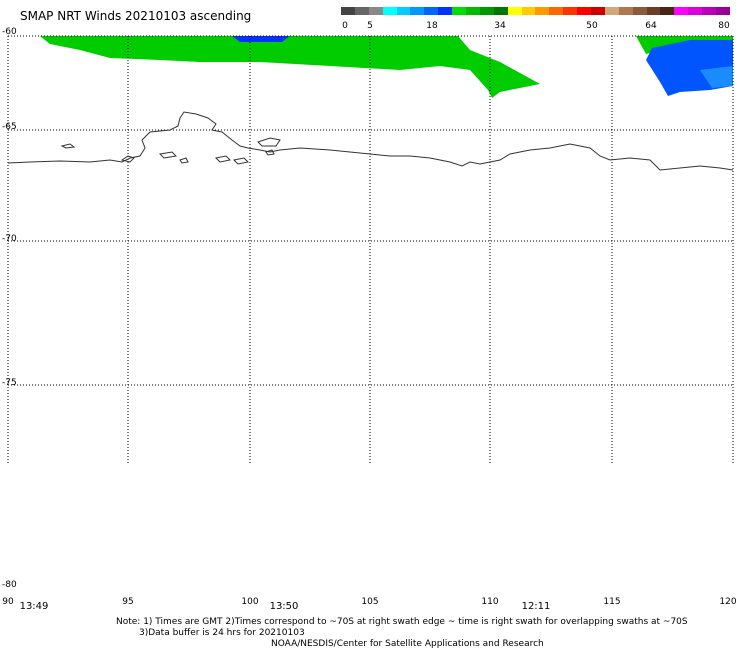 The width and height of the screenshot is (740, 650). What do you see at coordinates (500, 26) in the screenshot?
I see `colorbar-label: 34` at bounding box center [500, 26].